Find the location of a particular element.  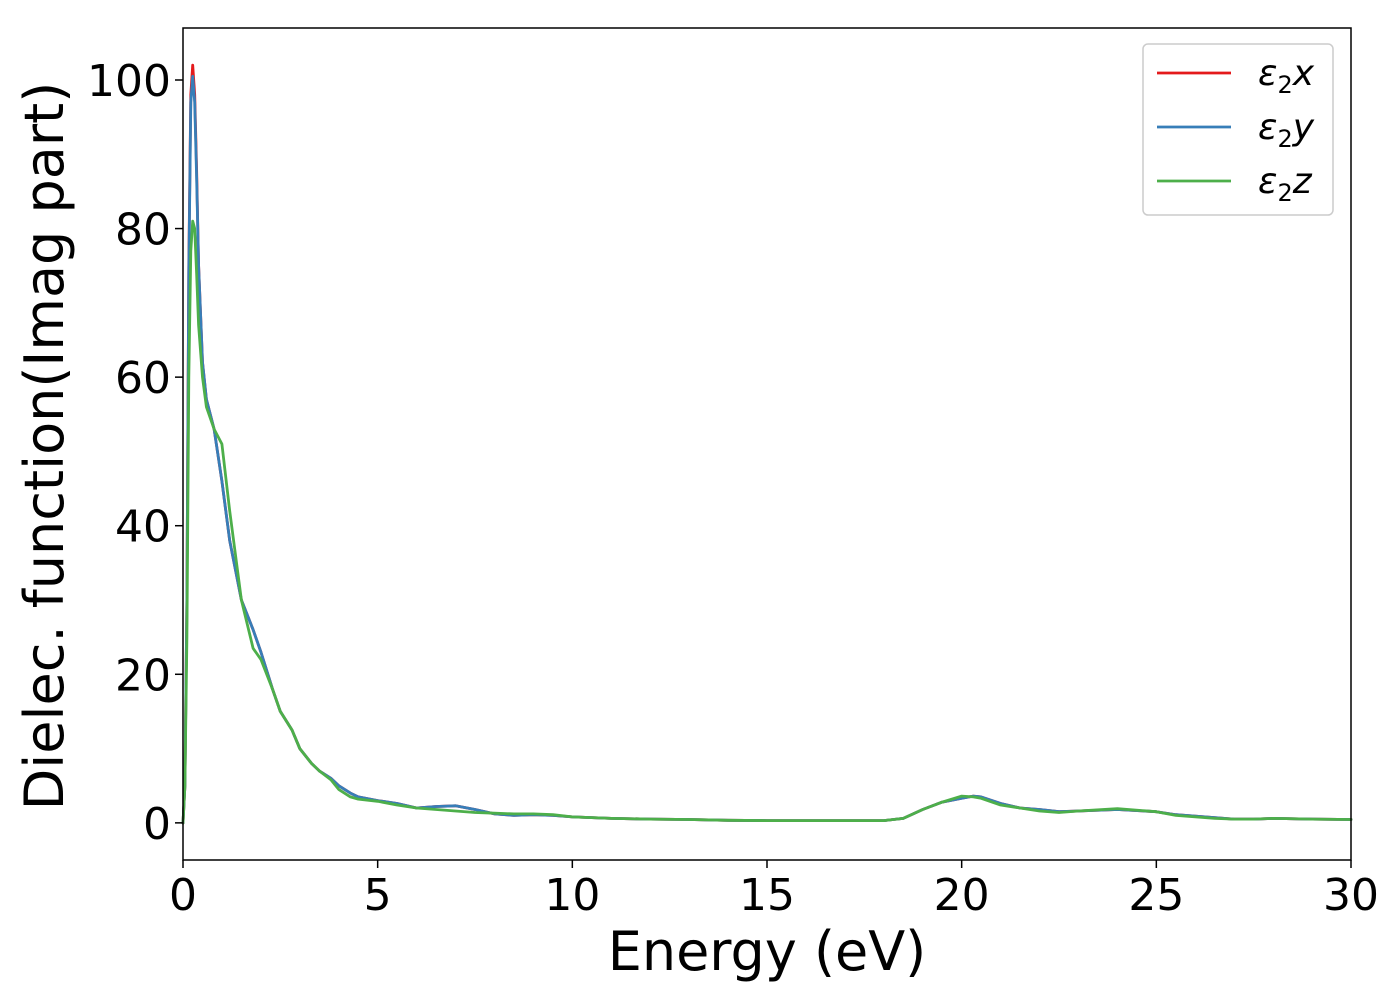

legend-label-z: ε2z is located at coordinates (1285, 184).